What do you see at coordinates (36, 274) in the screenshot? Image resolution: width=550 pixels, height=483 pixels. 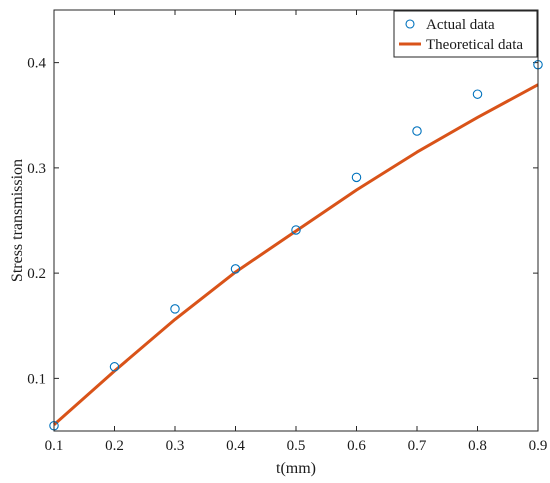 I see `y-tick-label: 0.2` at bounding box center [36, 274].